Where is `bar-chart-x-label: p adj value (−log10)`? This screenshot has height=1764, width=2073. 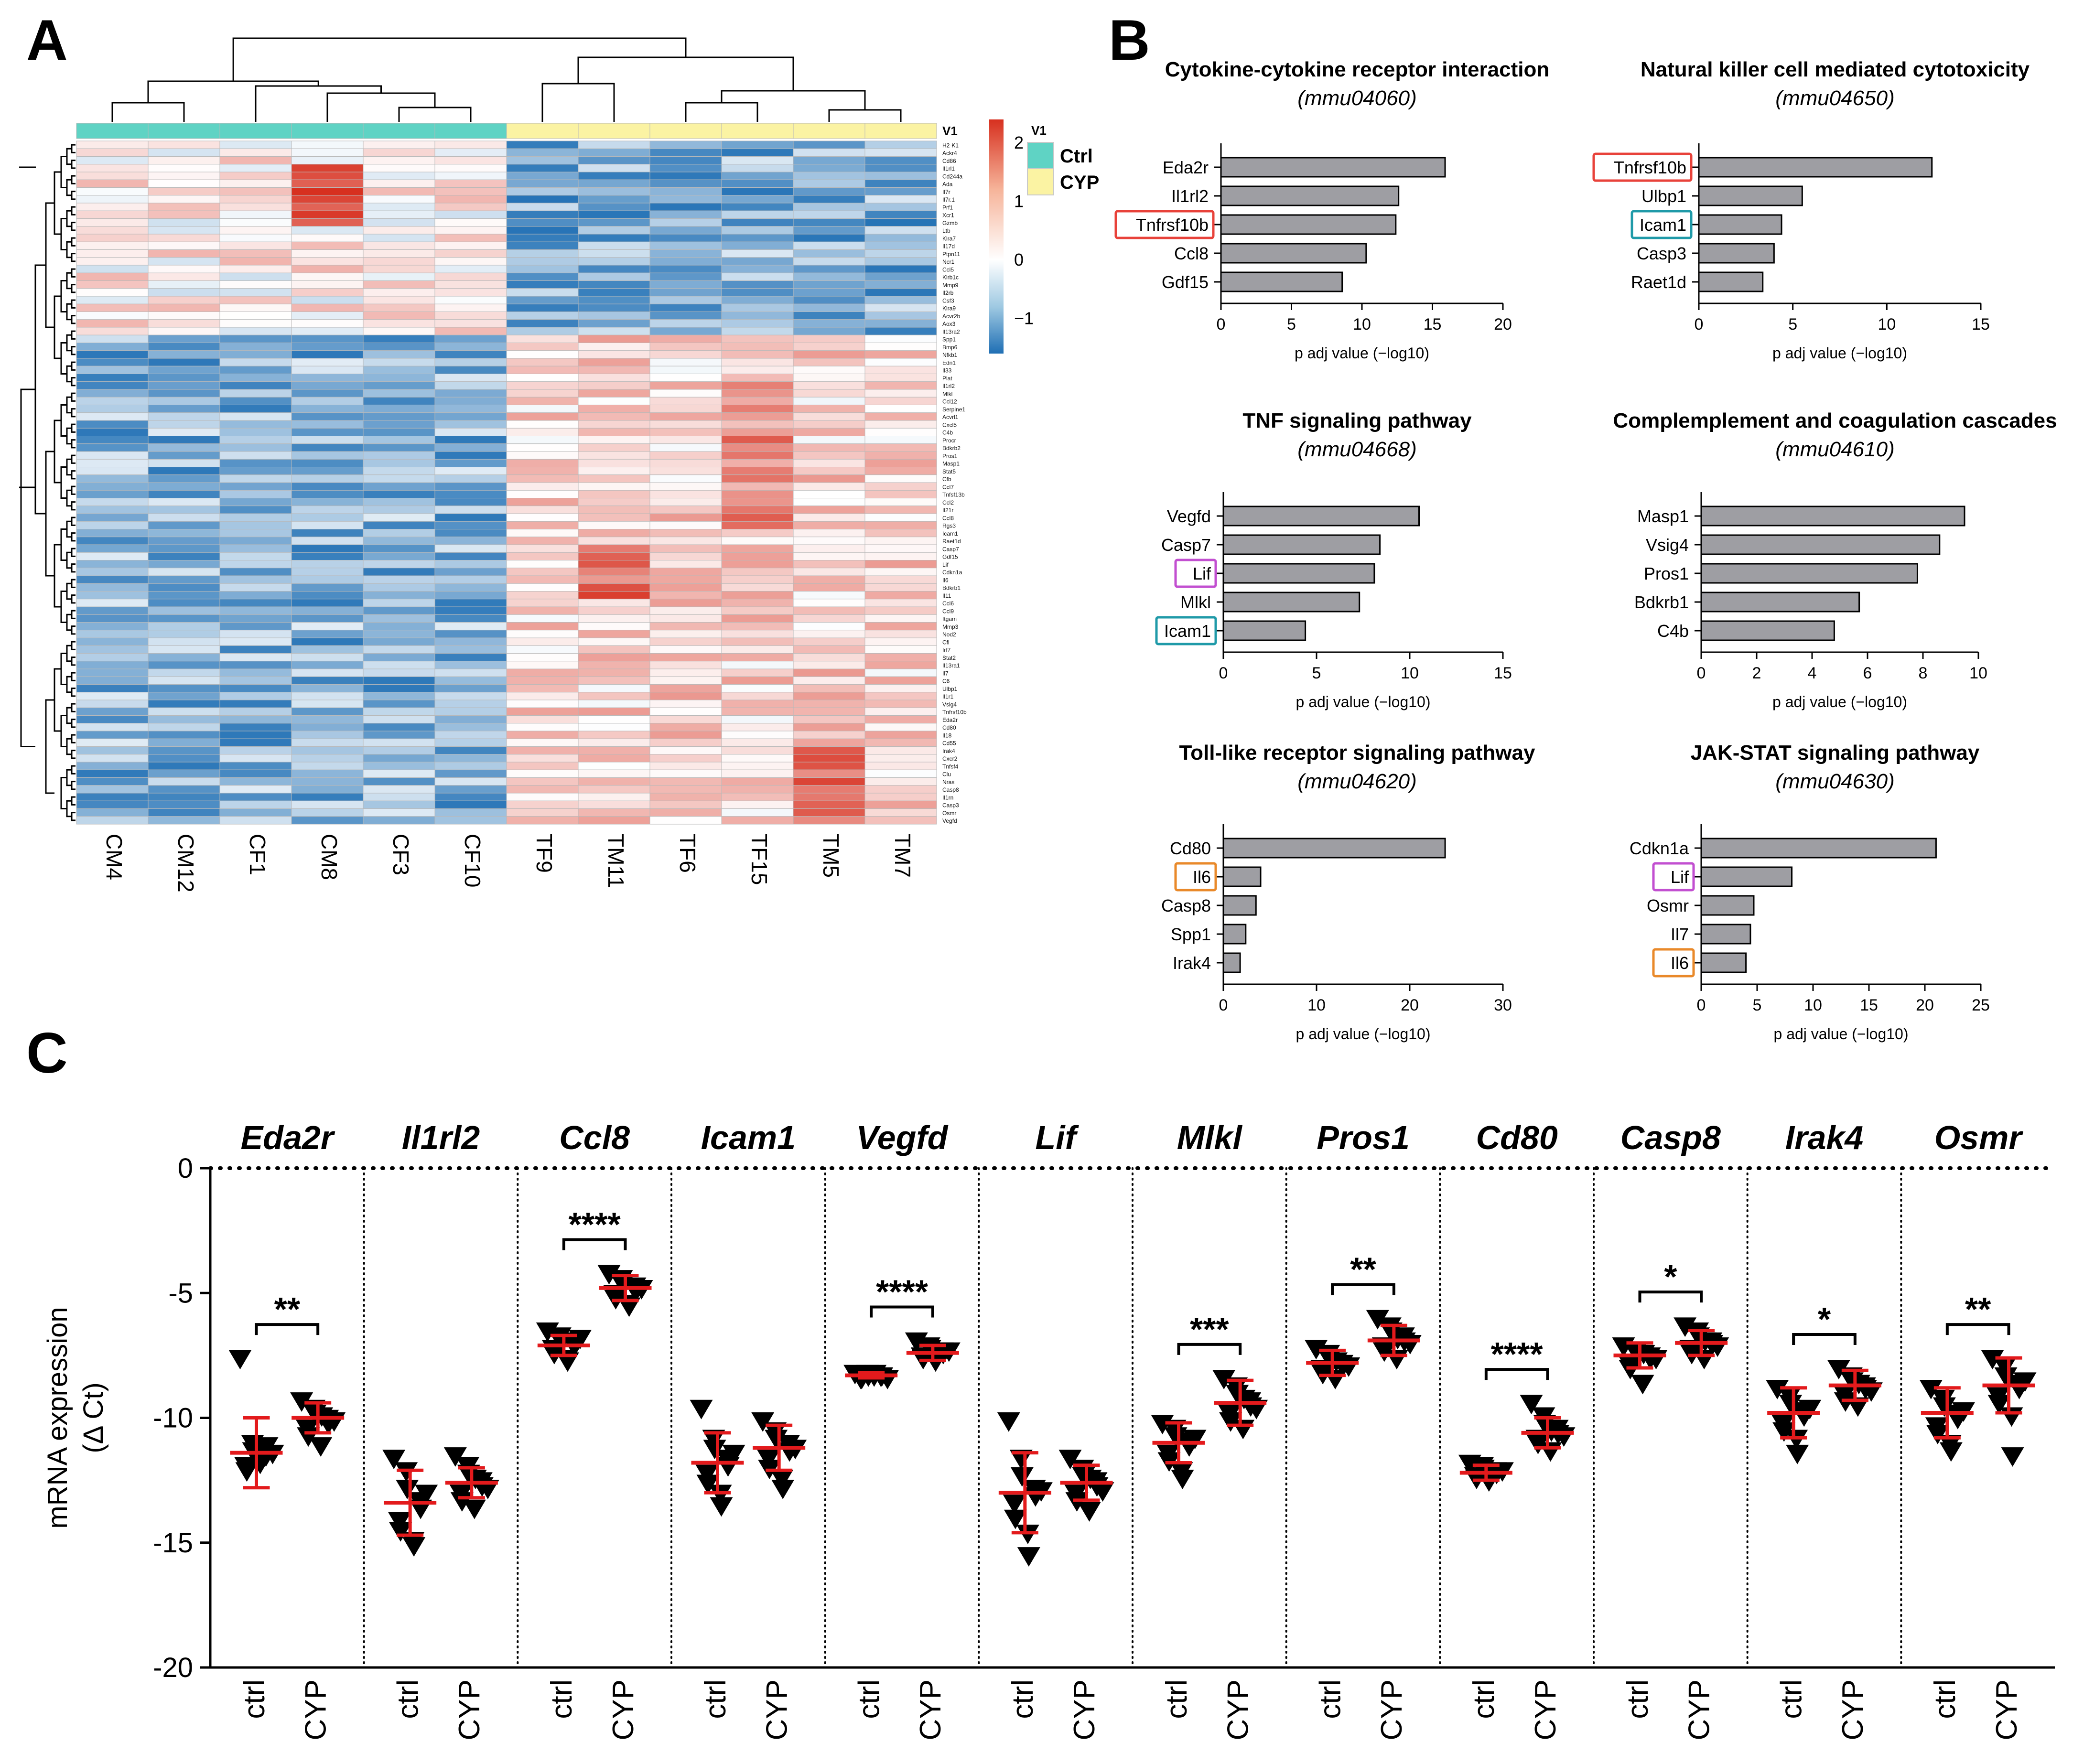 bar-chart-x-label: p adj value (−log10) is located at coordinates (1362, 353).